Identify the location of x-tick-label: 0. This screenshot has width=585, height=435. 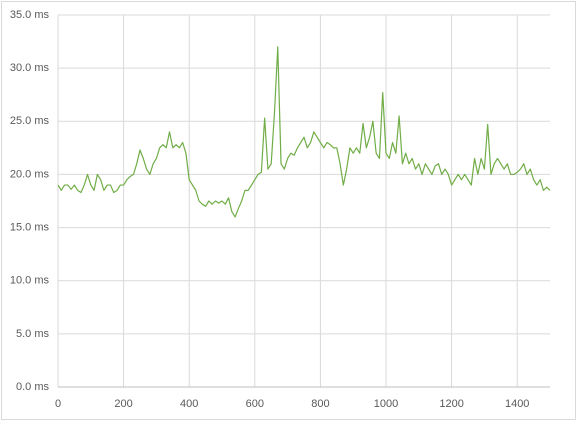
(58, 404).